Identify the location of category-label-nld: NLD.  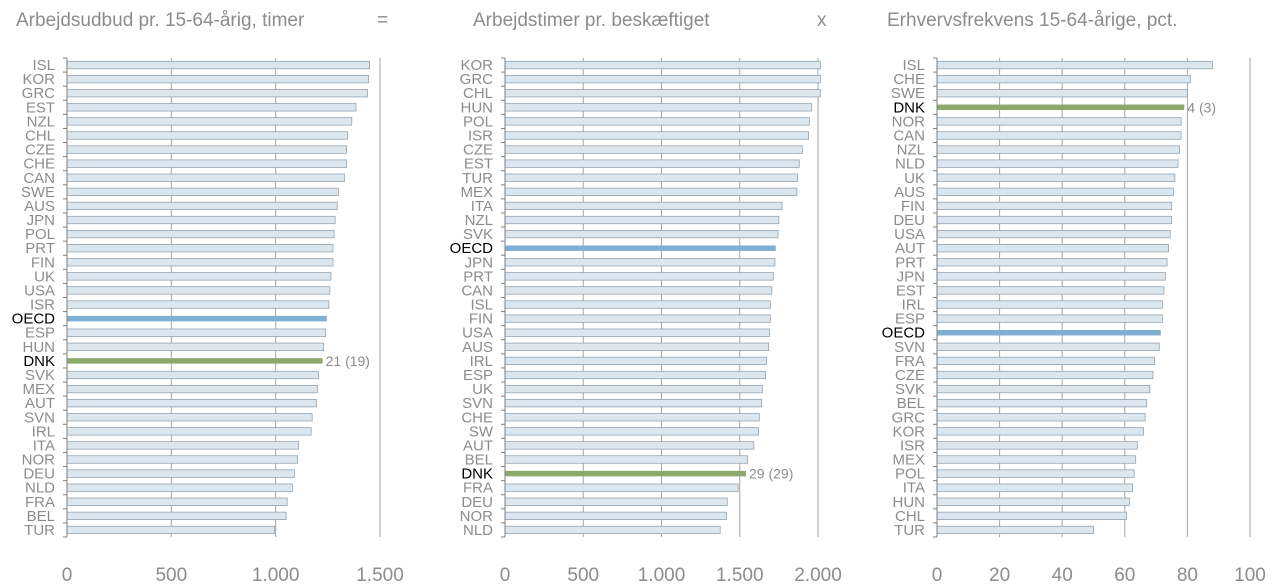
(40, 488).